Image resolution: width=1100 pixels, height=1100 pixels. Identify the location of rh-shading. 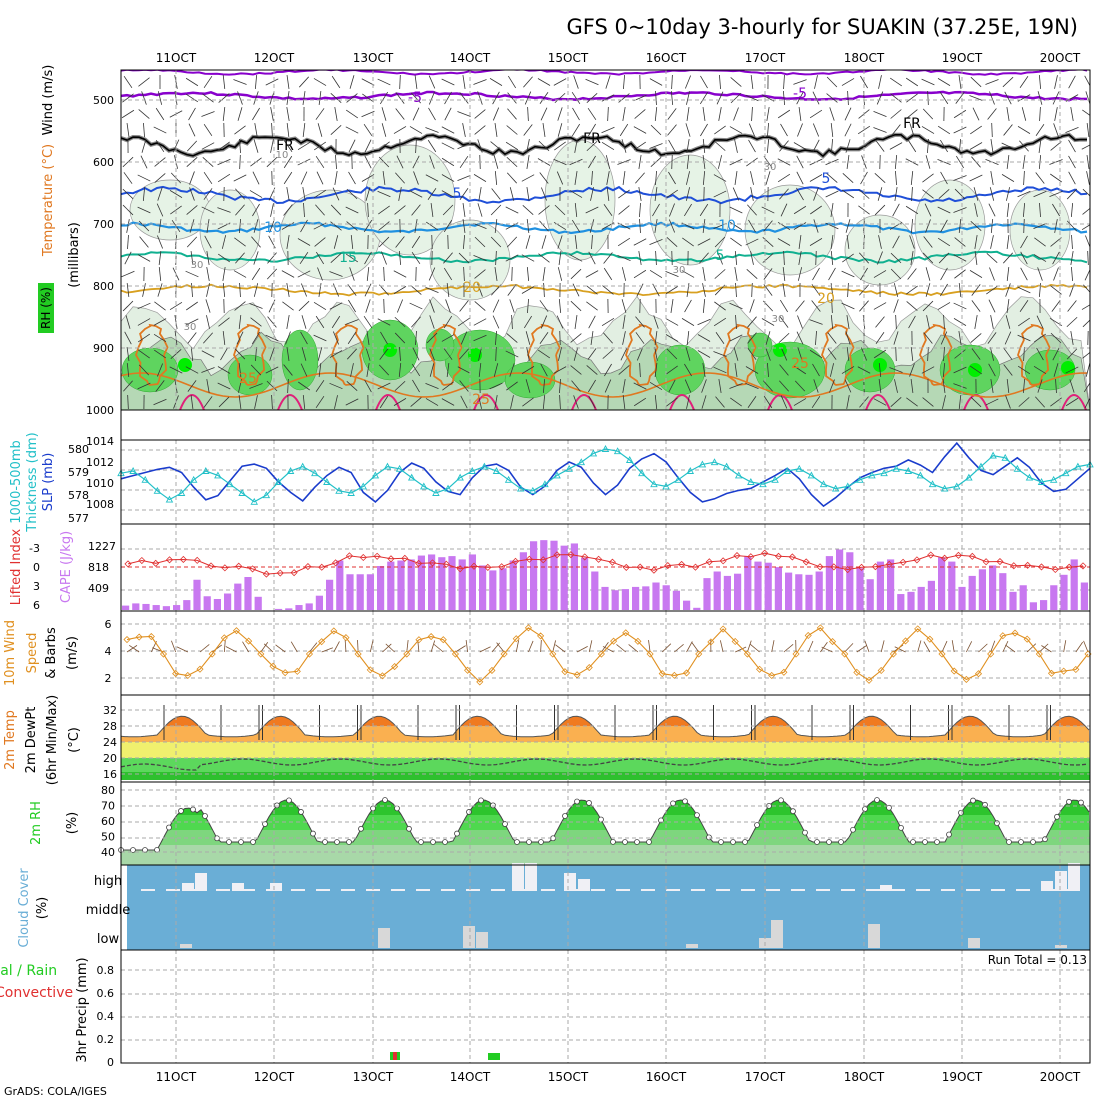
(580, 200).